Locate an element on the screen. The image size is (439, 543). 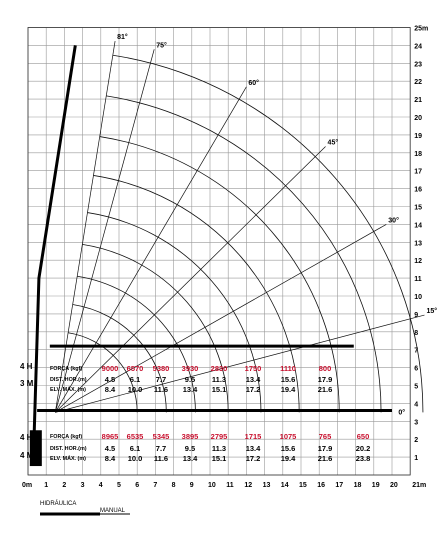
y-tick-label: 1 is located at coordinates (416, 458).